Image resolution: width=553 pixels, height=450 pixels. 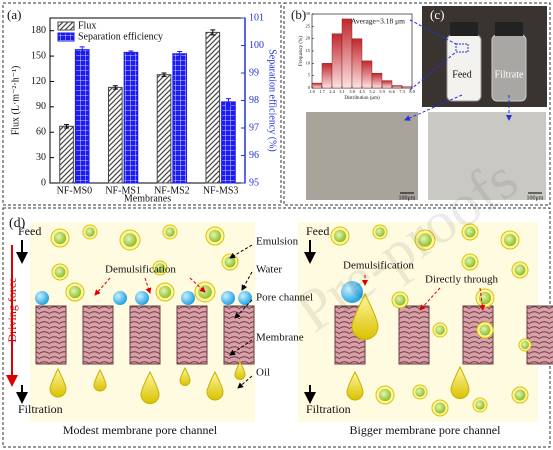 What do you see at coordinates (272, 100) in the screenshot?
I see `y2-axis-label: Separation efficiency (%)` at bounding box center [272, 100].